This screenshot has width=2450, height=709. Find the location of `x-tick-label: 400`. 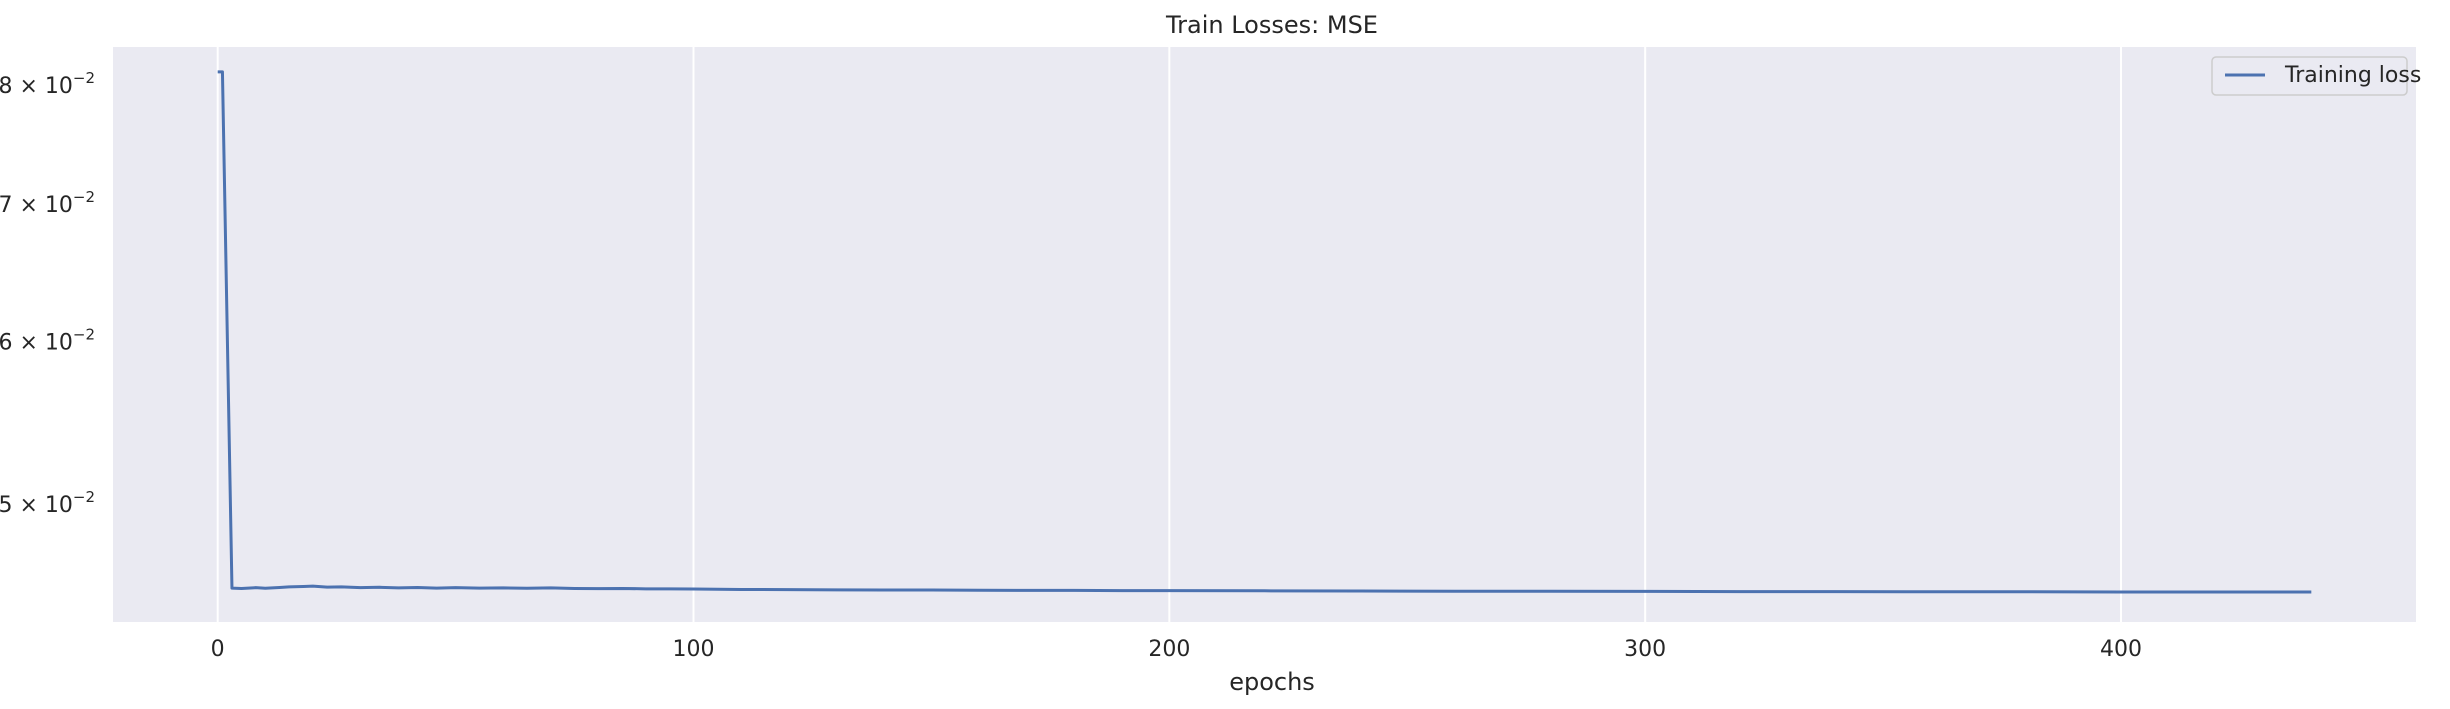

x-tick-label: 400 is located at coordinates (2121, 649).